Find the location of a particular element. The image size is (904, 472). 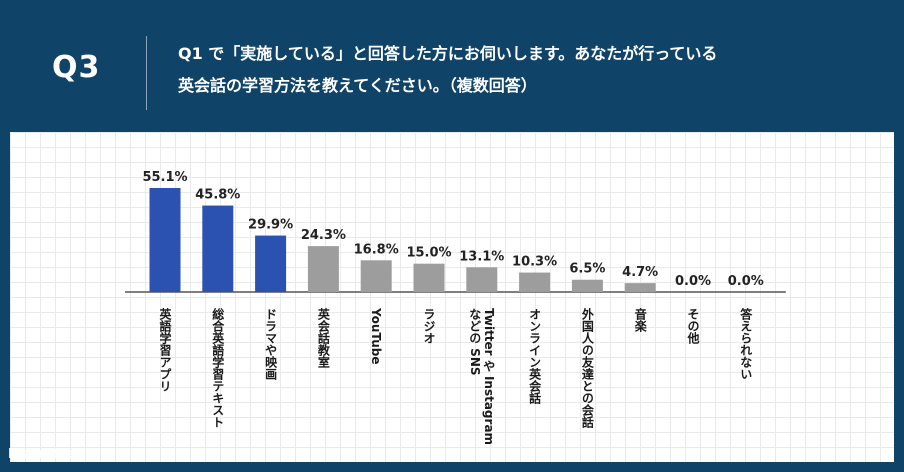

category-label-5: YouTube is located at coordinates (376, 336).